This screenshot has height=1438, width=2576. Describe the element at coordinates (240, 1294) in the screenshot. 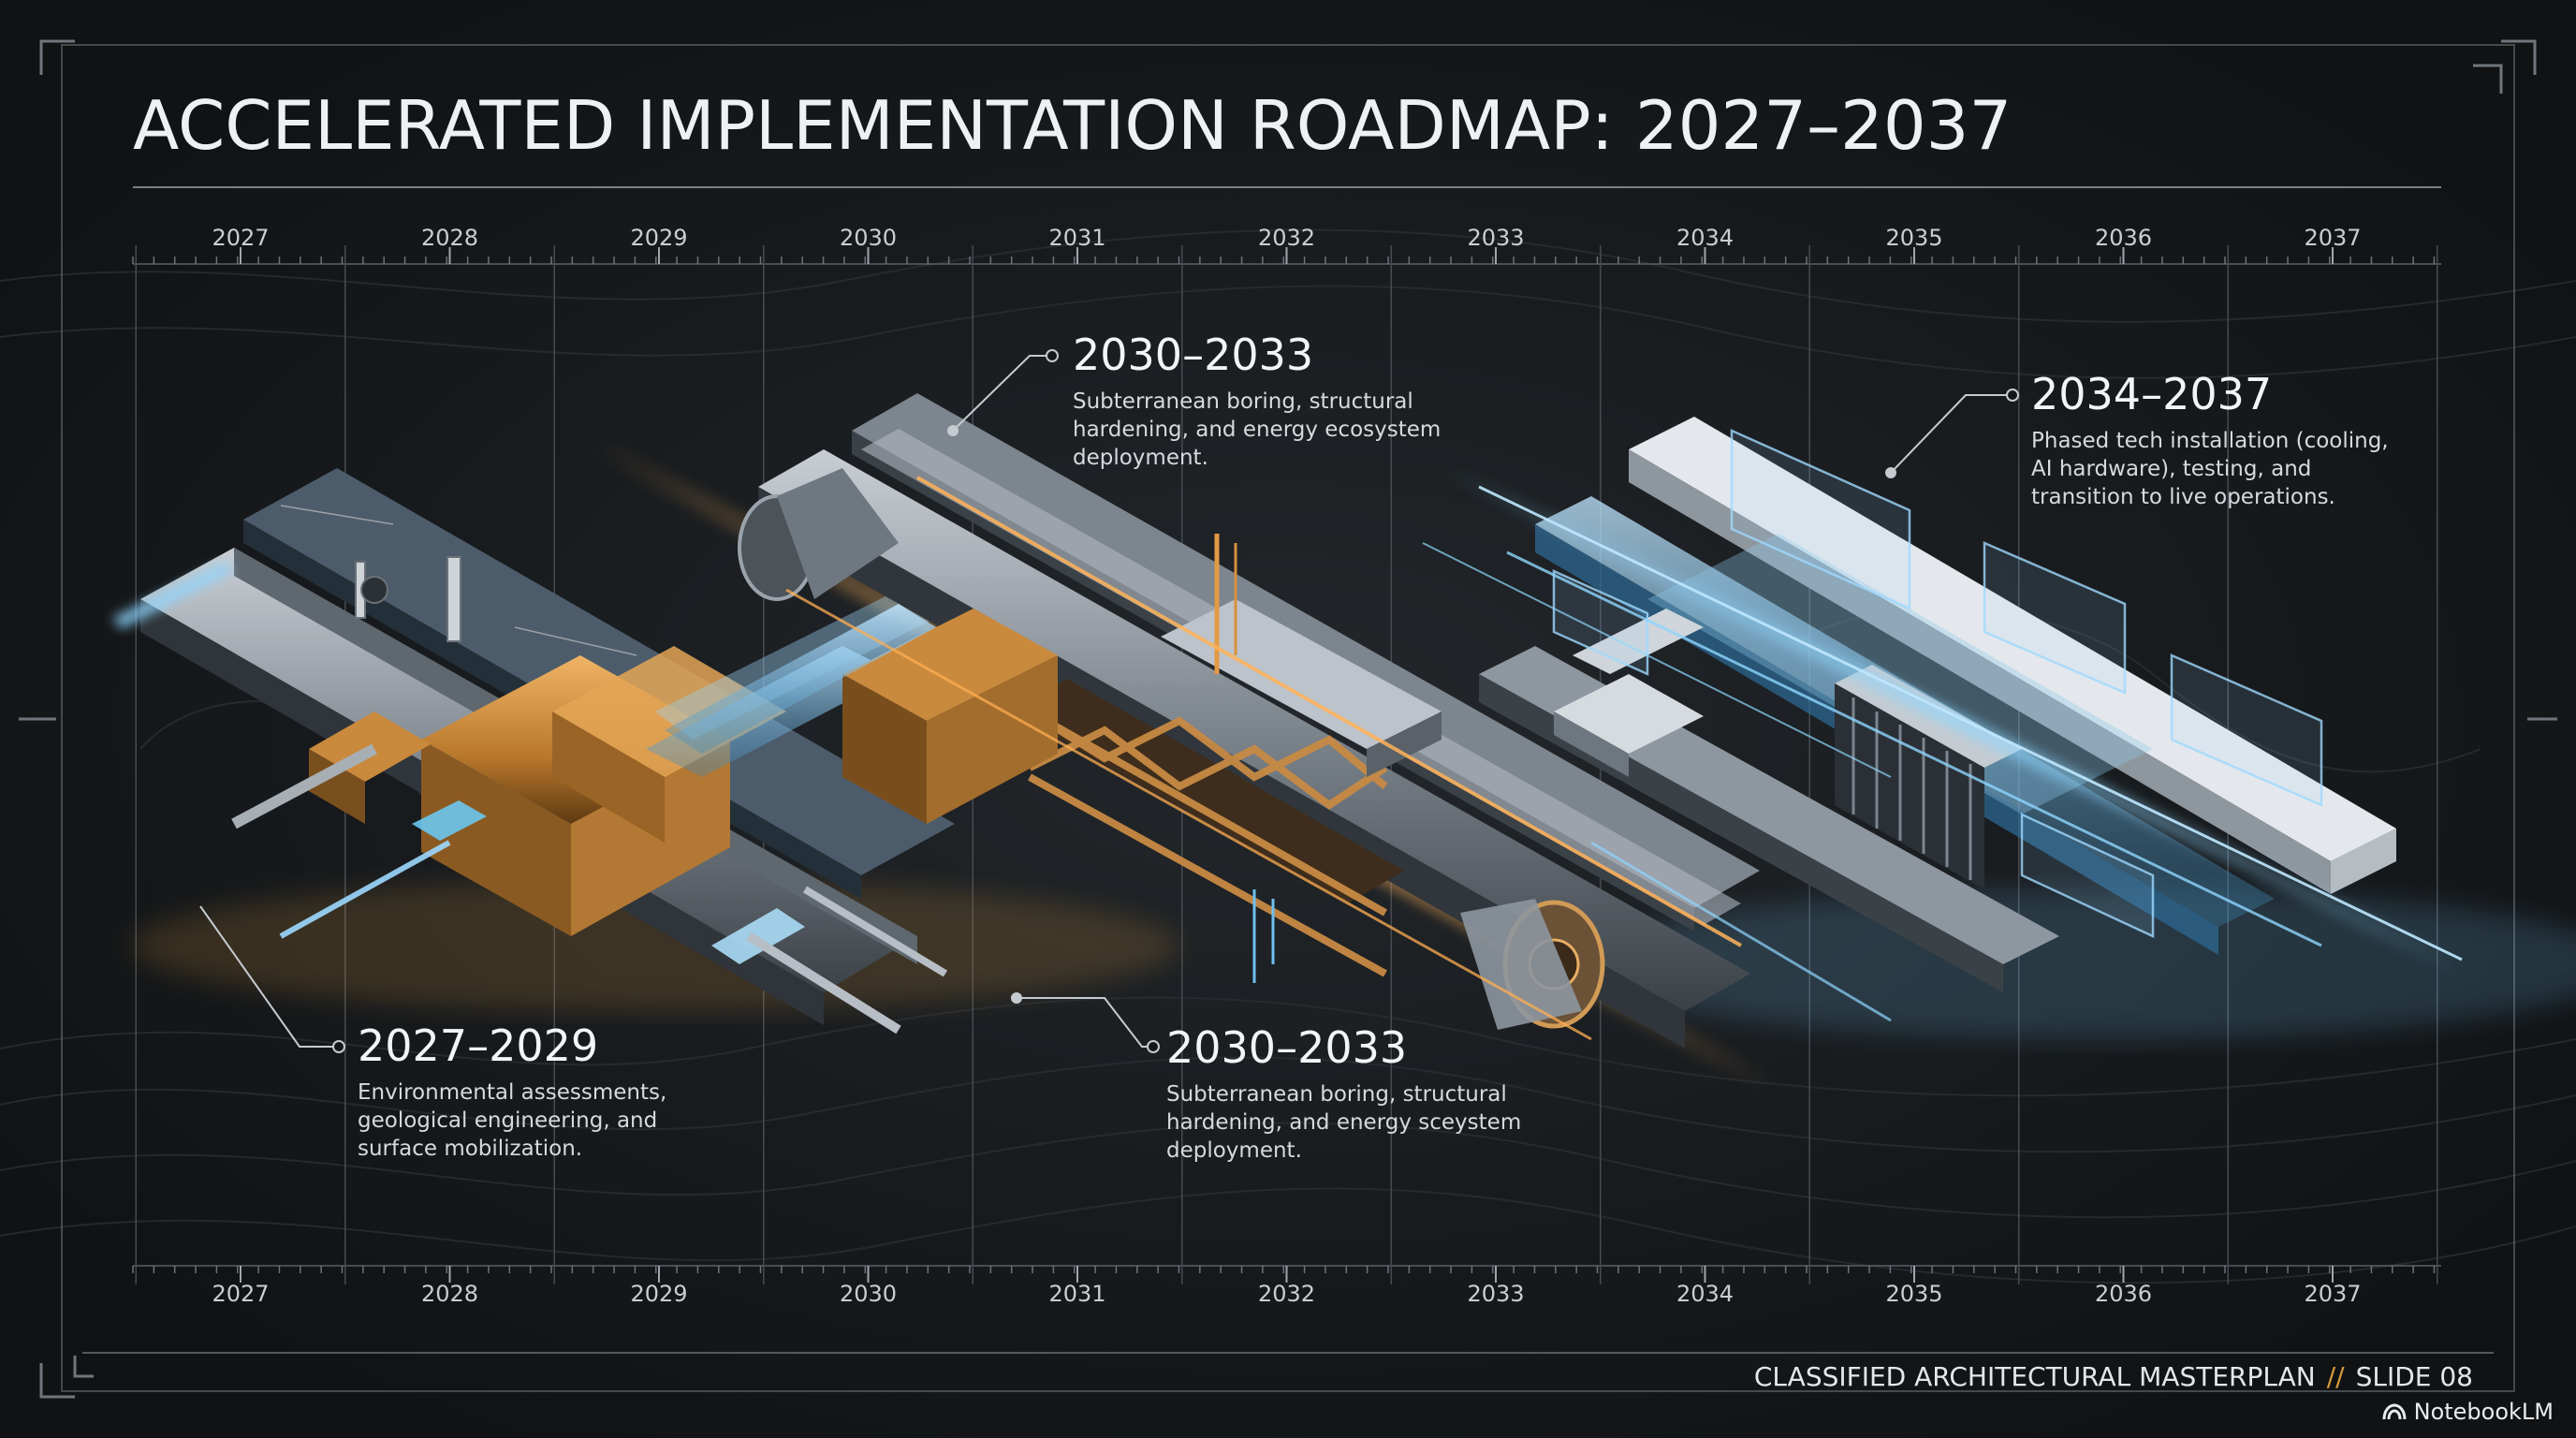

I see `year-label-bottom: 2027` at that location.